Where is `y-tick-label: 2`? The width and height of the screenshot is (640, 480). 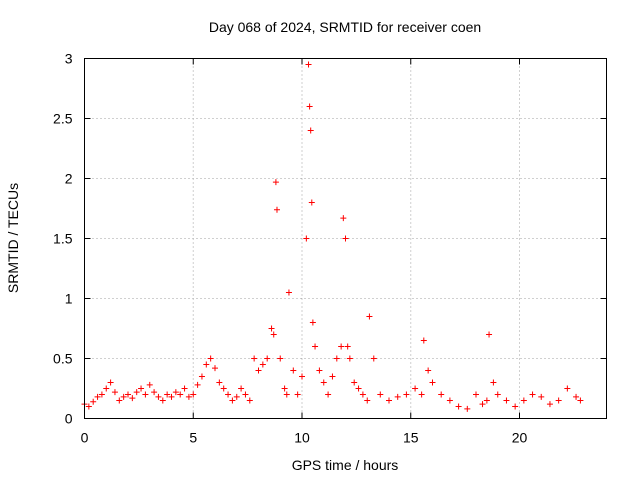
y-tick-label: 2 is located at coordinates (69, 179).